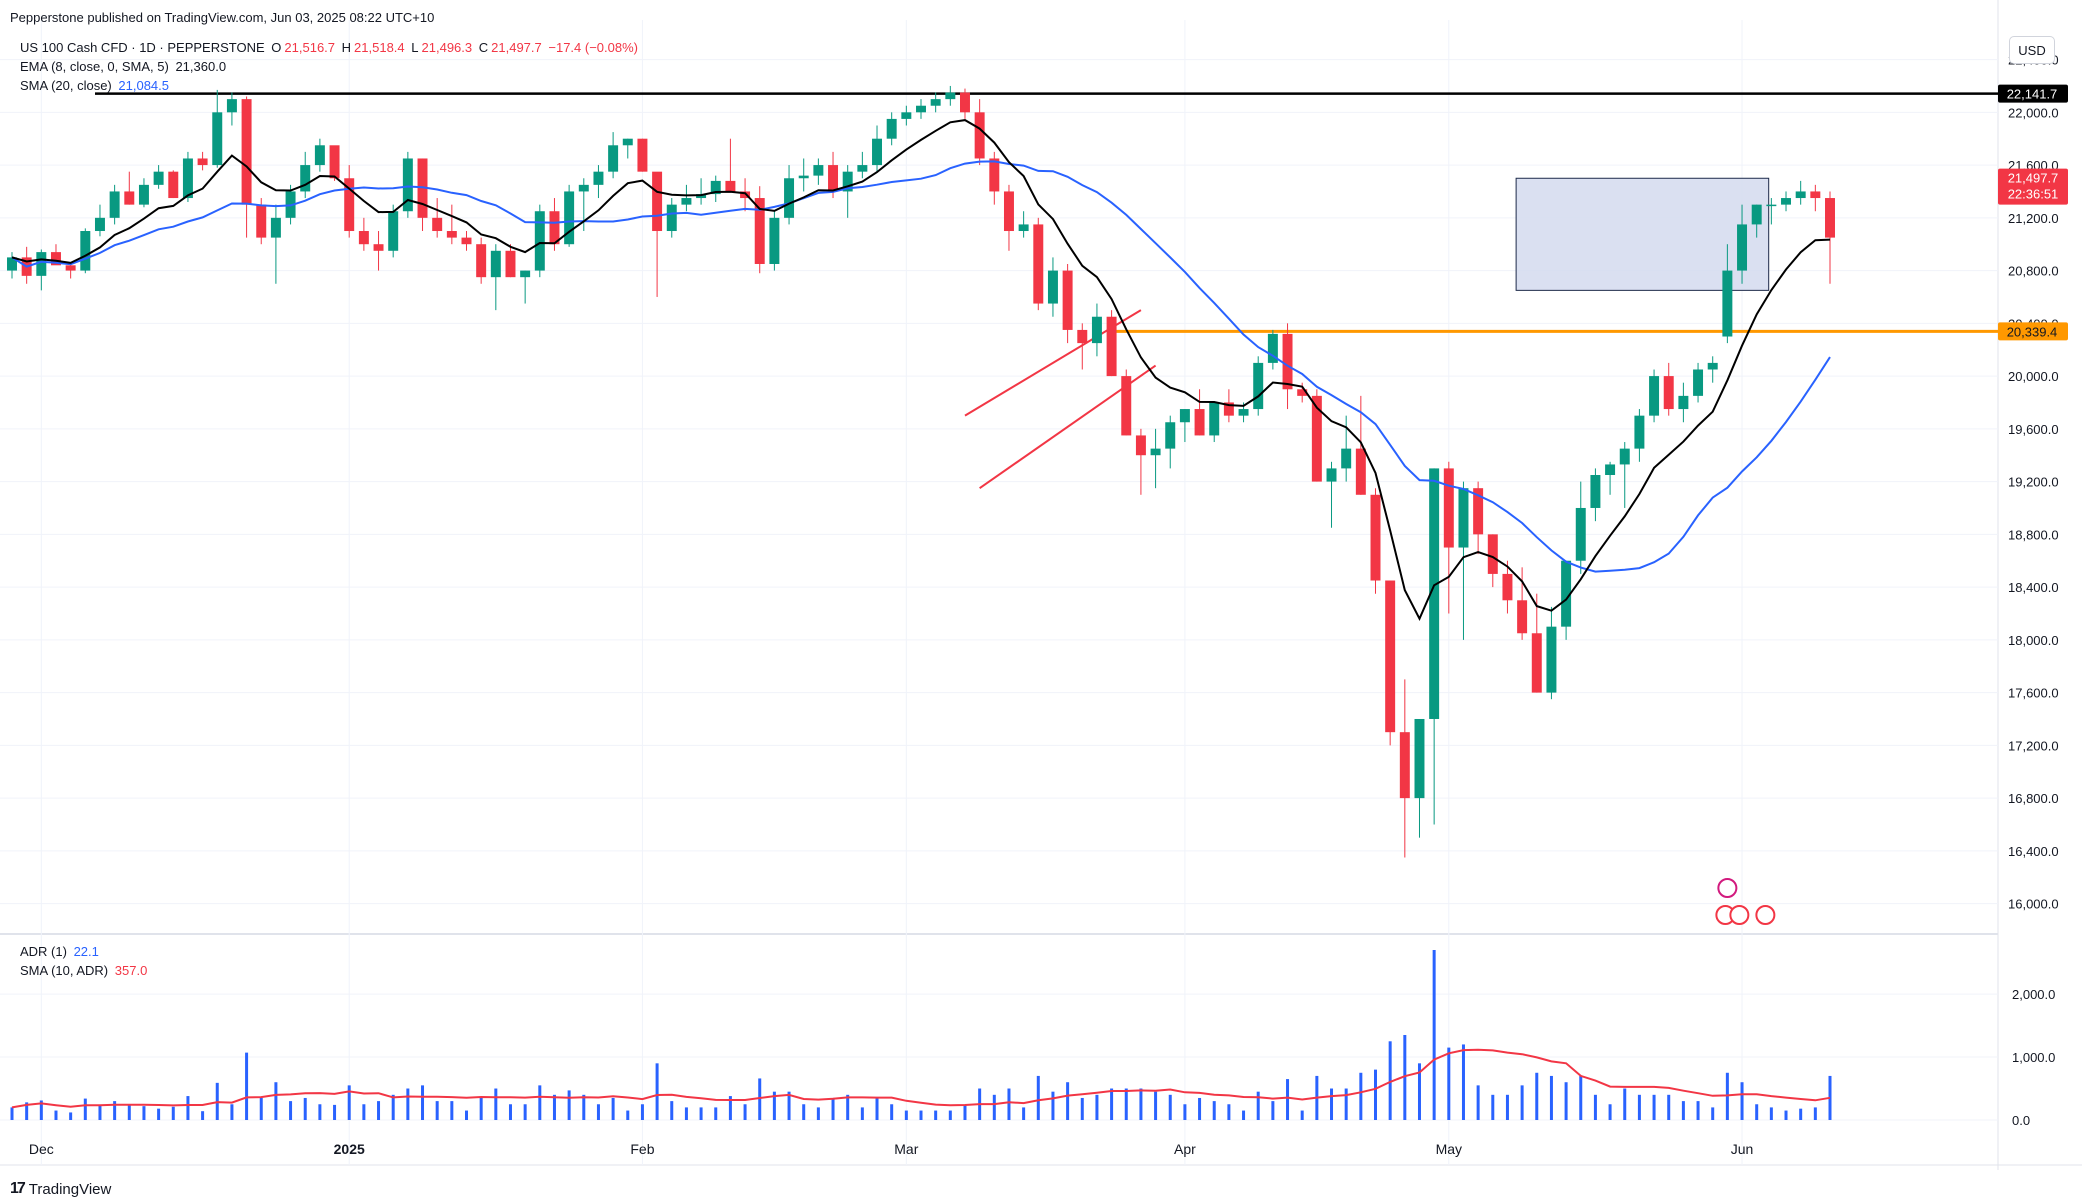 The width and height of the screenshot is (2082, 1204). I want to click on tradingview-logo: 17 TradingView, so click(60, 1189).